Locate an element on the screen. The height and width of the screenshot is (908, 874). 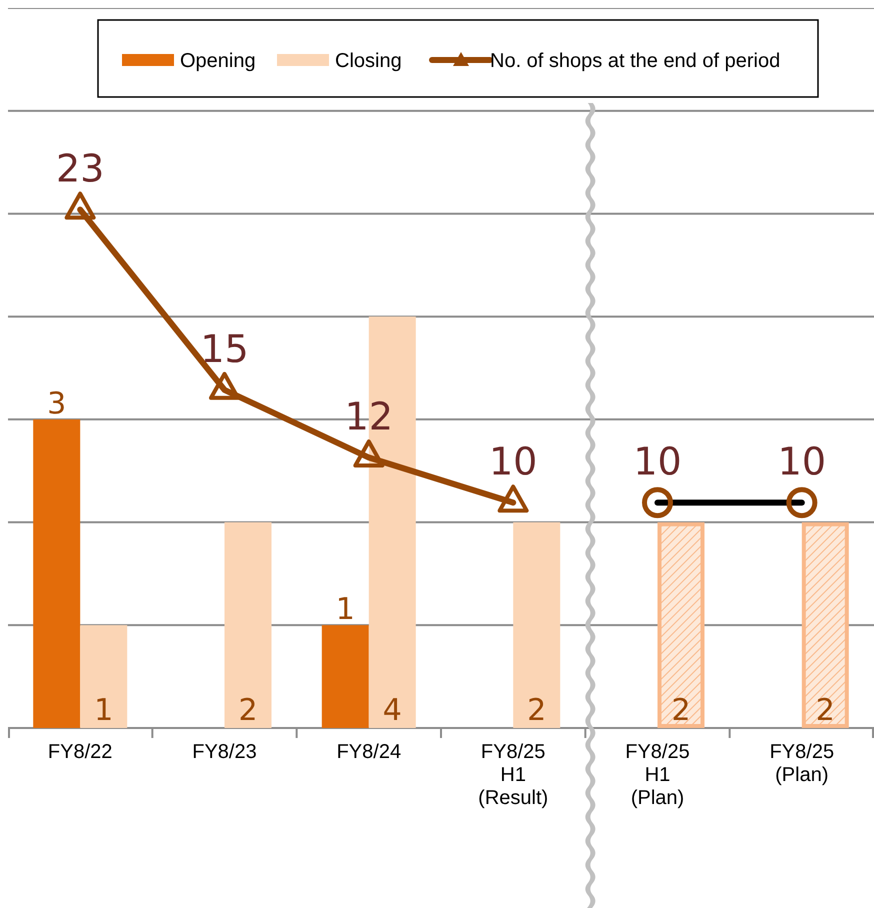
legend-label: No. of shops at the end of period is located at coordinates (635, 61).